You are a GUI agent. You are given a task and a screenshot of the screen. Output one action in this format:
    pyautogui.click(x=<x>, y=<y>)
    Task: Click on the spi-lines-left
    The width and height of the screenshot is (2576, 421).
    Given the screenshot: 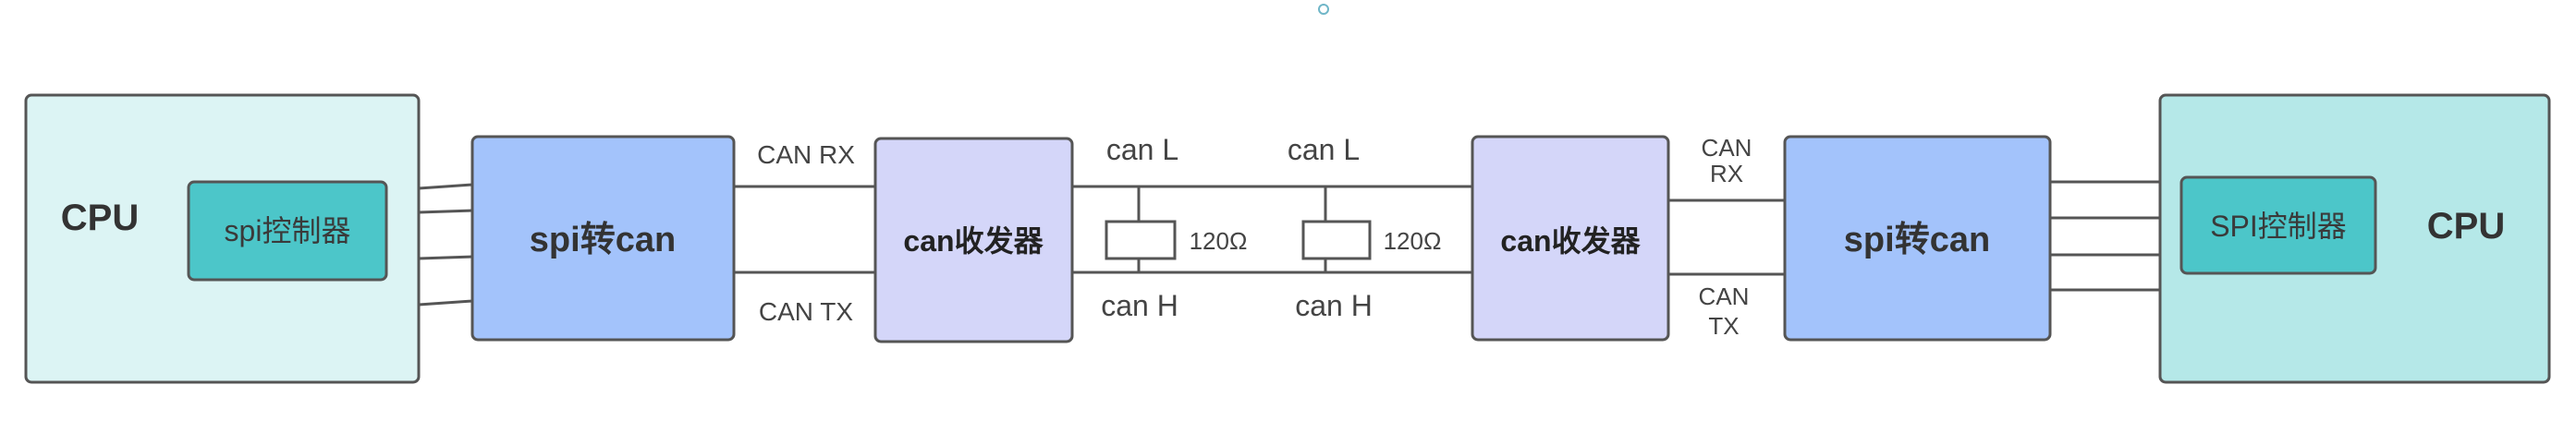 What is the action you would take?
    pyautogui.click(x=445, y=245)
    